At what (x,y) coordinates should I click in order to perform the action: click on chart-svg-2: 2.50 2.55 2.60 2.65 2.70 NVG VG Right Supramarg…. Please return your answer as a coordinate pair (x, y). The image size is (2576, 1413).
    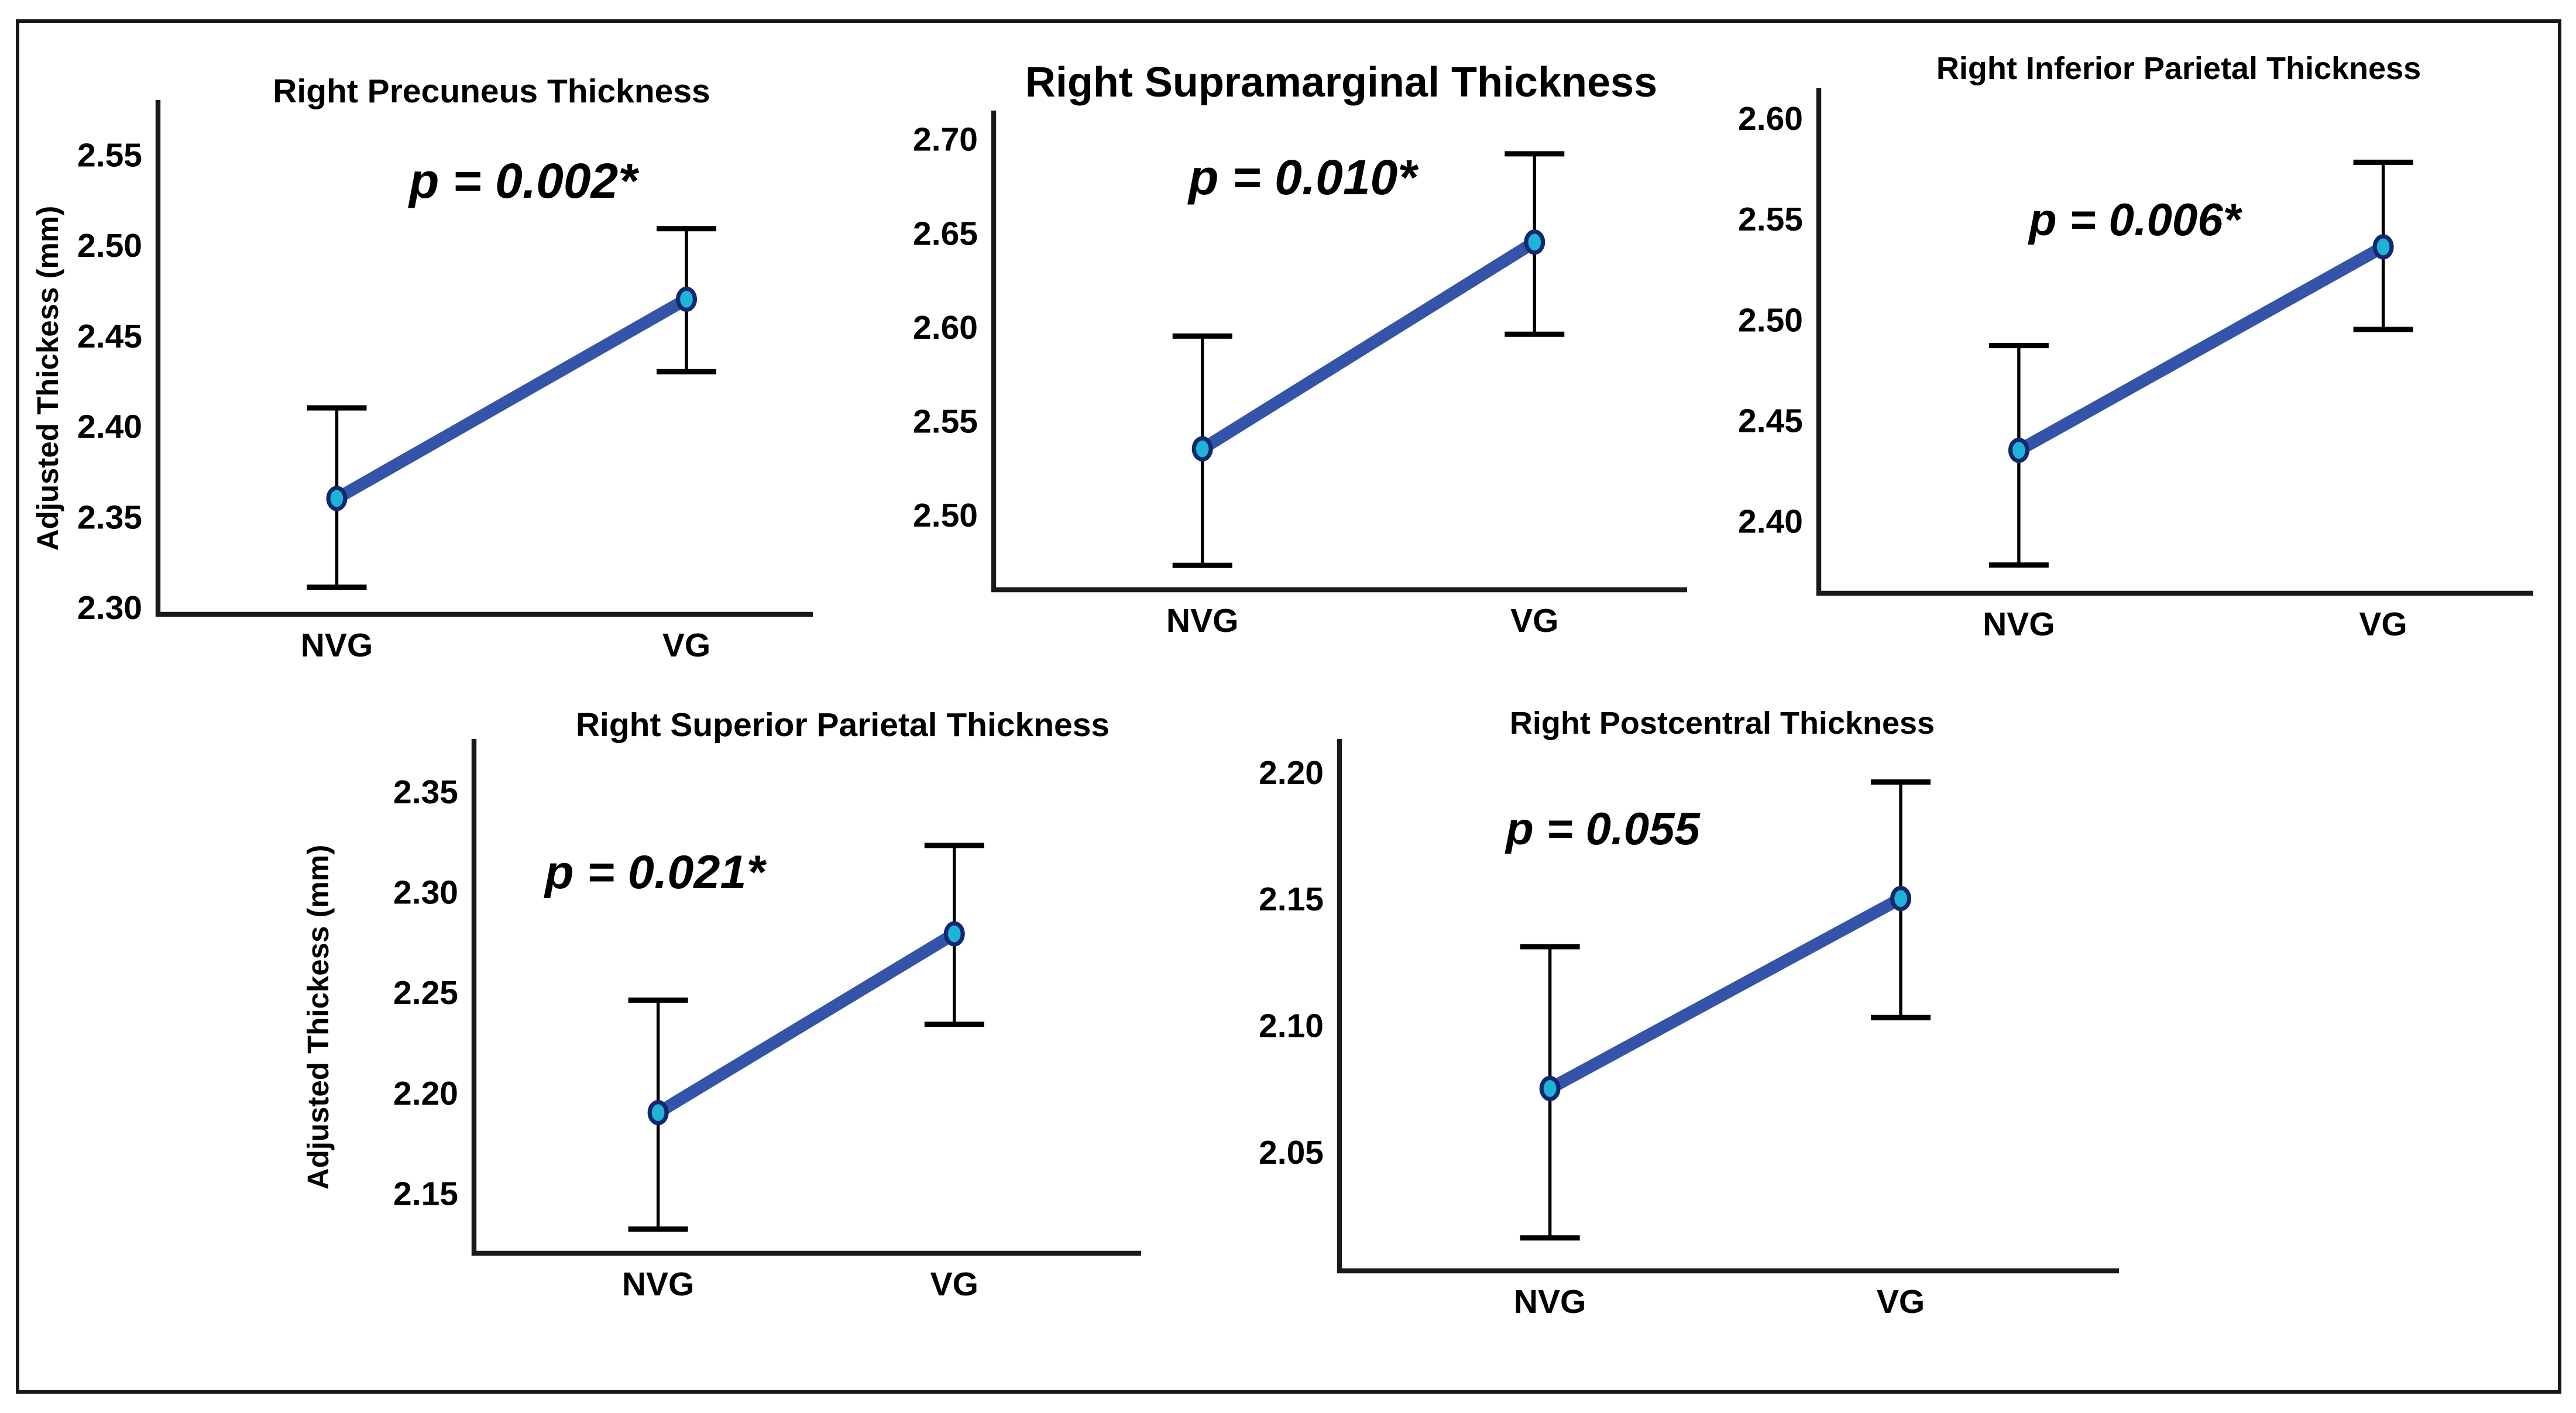
    Looking at the image, I should click on (1300, 350).